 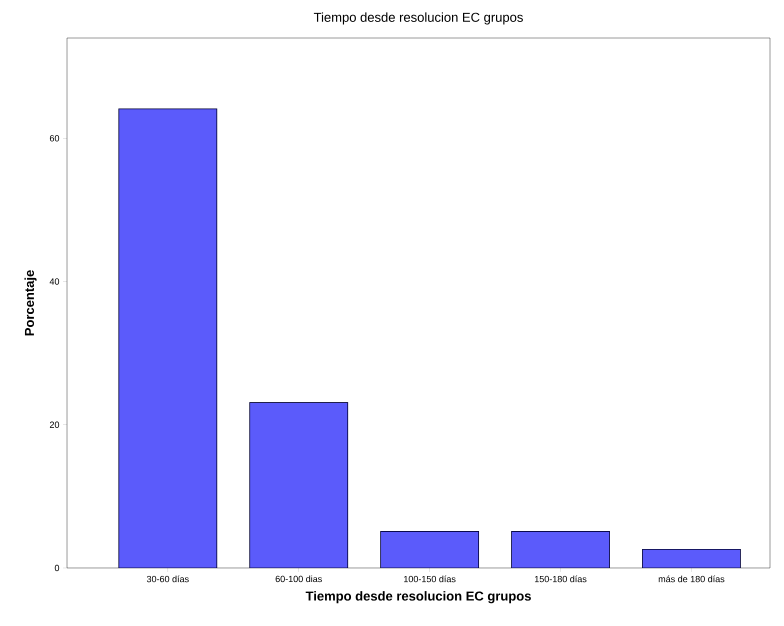 What do you see at coordinates (418, 597) in the screenshot?
I see `x-axis-title: Tiempo desde resolucion EC grupos` at bounding box center [418, 597].